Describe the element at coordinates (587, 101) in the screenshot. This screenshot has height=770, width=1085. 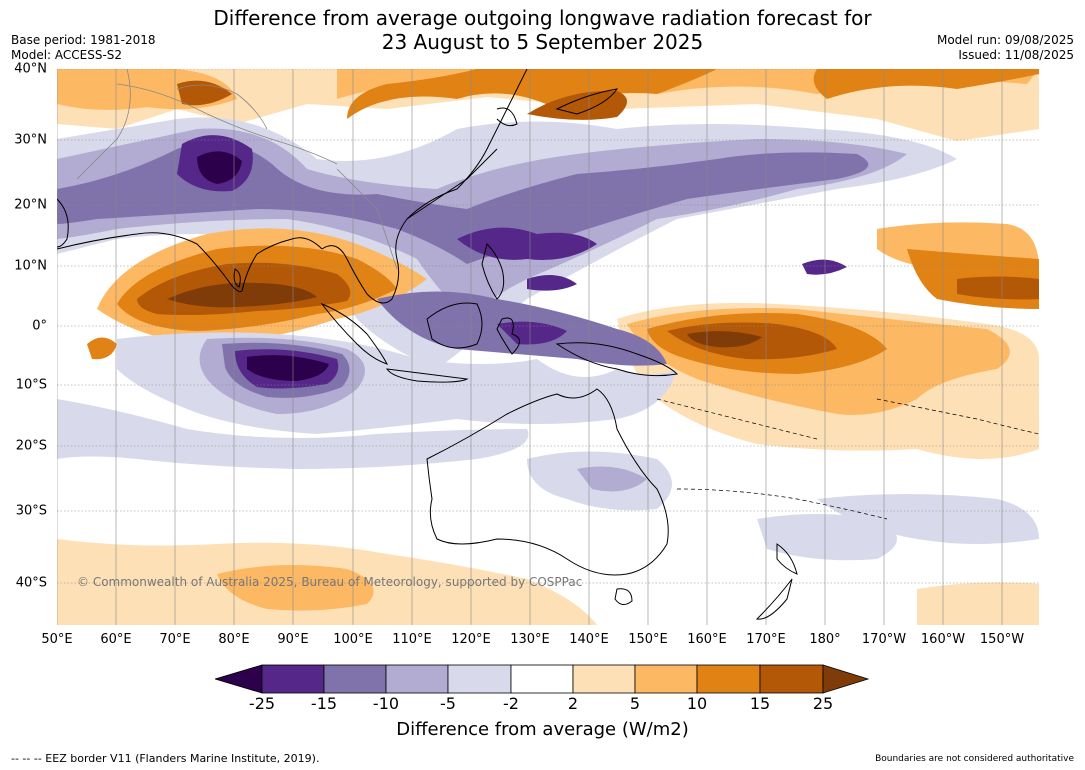
I see `coast-japan` at that location.